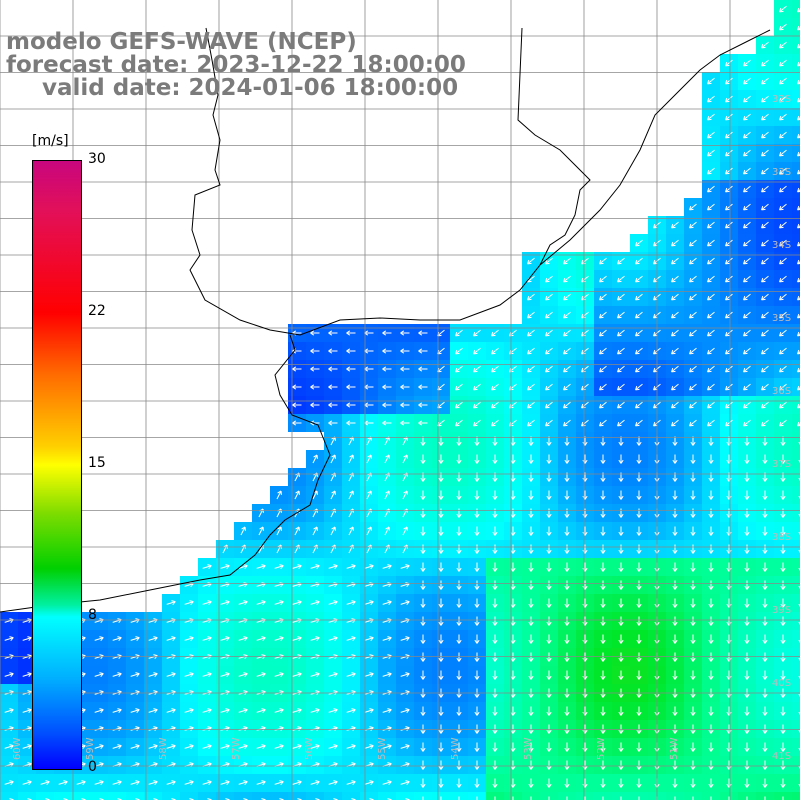 This screenshot has height=800, width=800. Describe the element at coordinates (346, 748) in the screenshot. I see `longitude-labels: 60W 59W 58W 57W 56W 55W 54W 53W 52W 51W` at that location.